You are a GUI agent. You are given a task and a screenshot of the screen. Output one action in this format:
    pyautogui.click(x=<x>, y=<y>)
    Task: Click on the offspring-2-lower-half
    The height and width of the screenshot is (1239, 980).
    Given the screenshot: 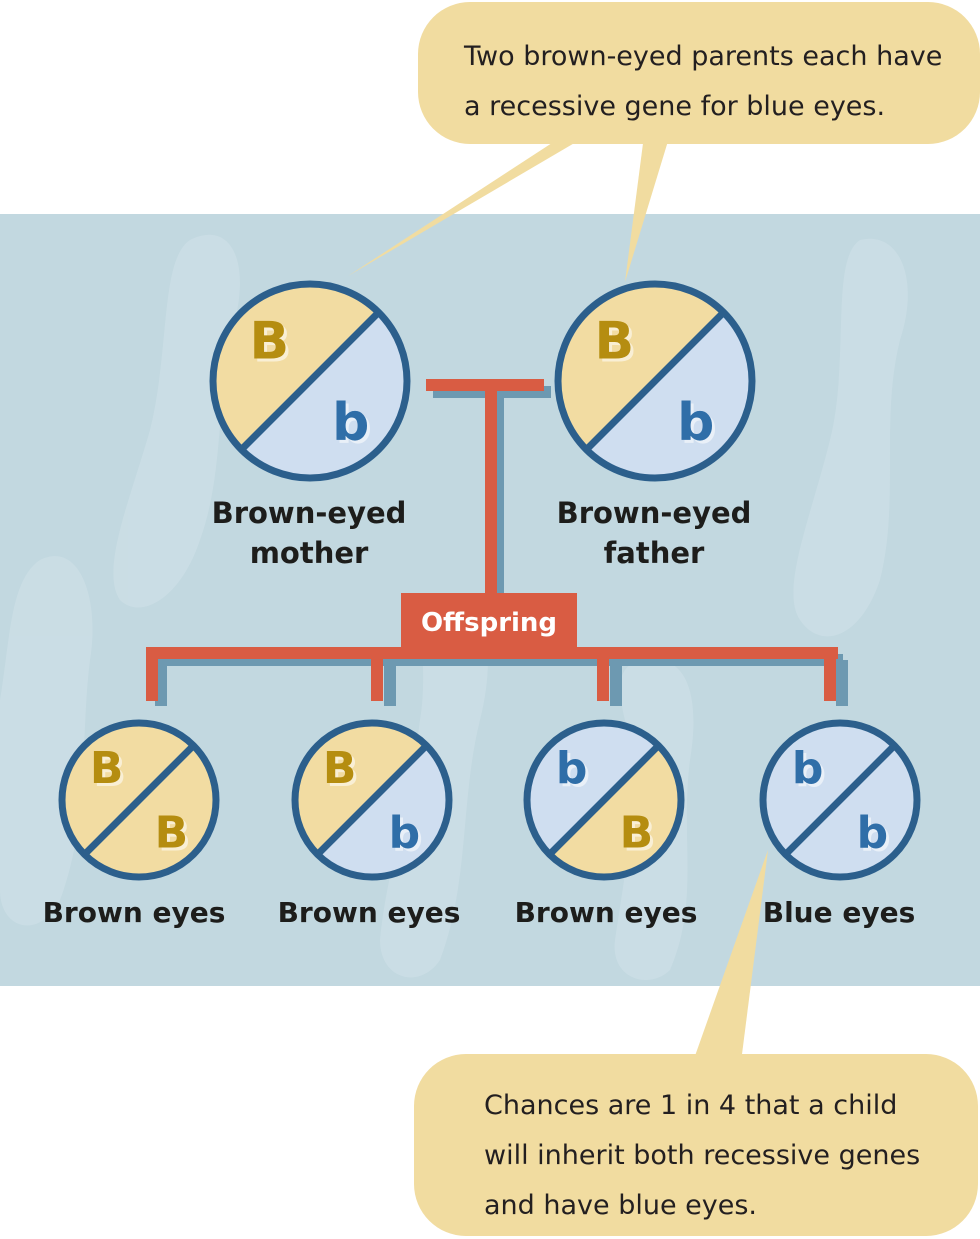 What is the action you would take?
    pyautogui.click(x=383, y=811)
    